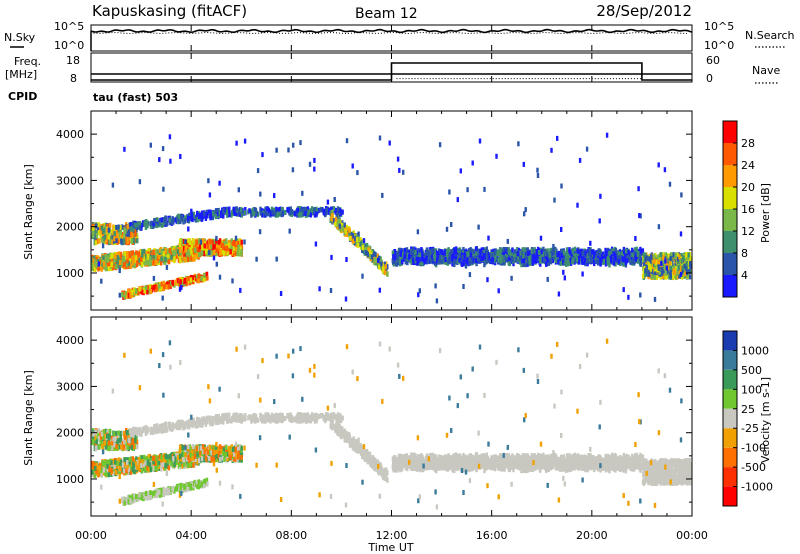 This screenshot has height=554, width=800. What do you see at coordinates (70, 227) in the screenshot?
I see `y-tick-label: 2000` at bounding box center [70, 227].